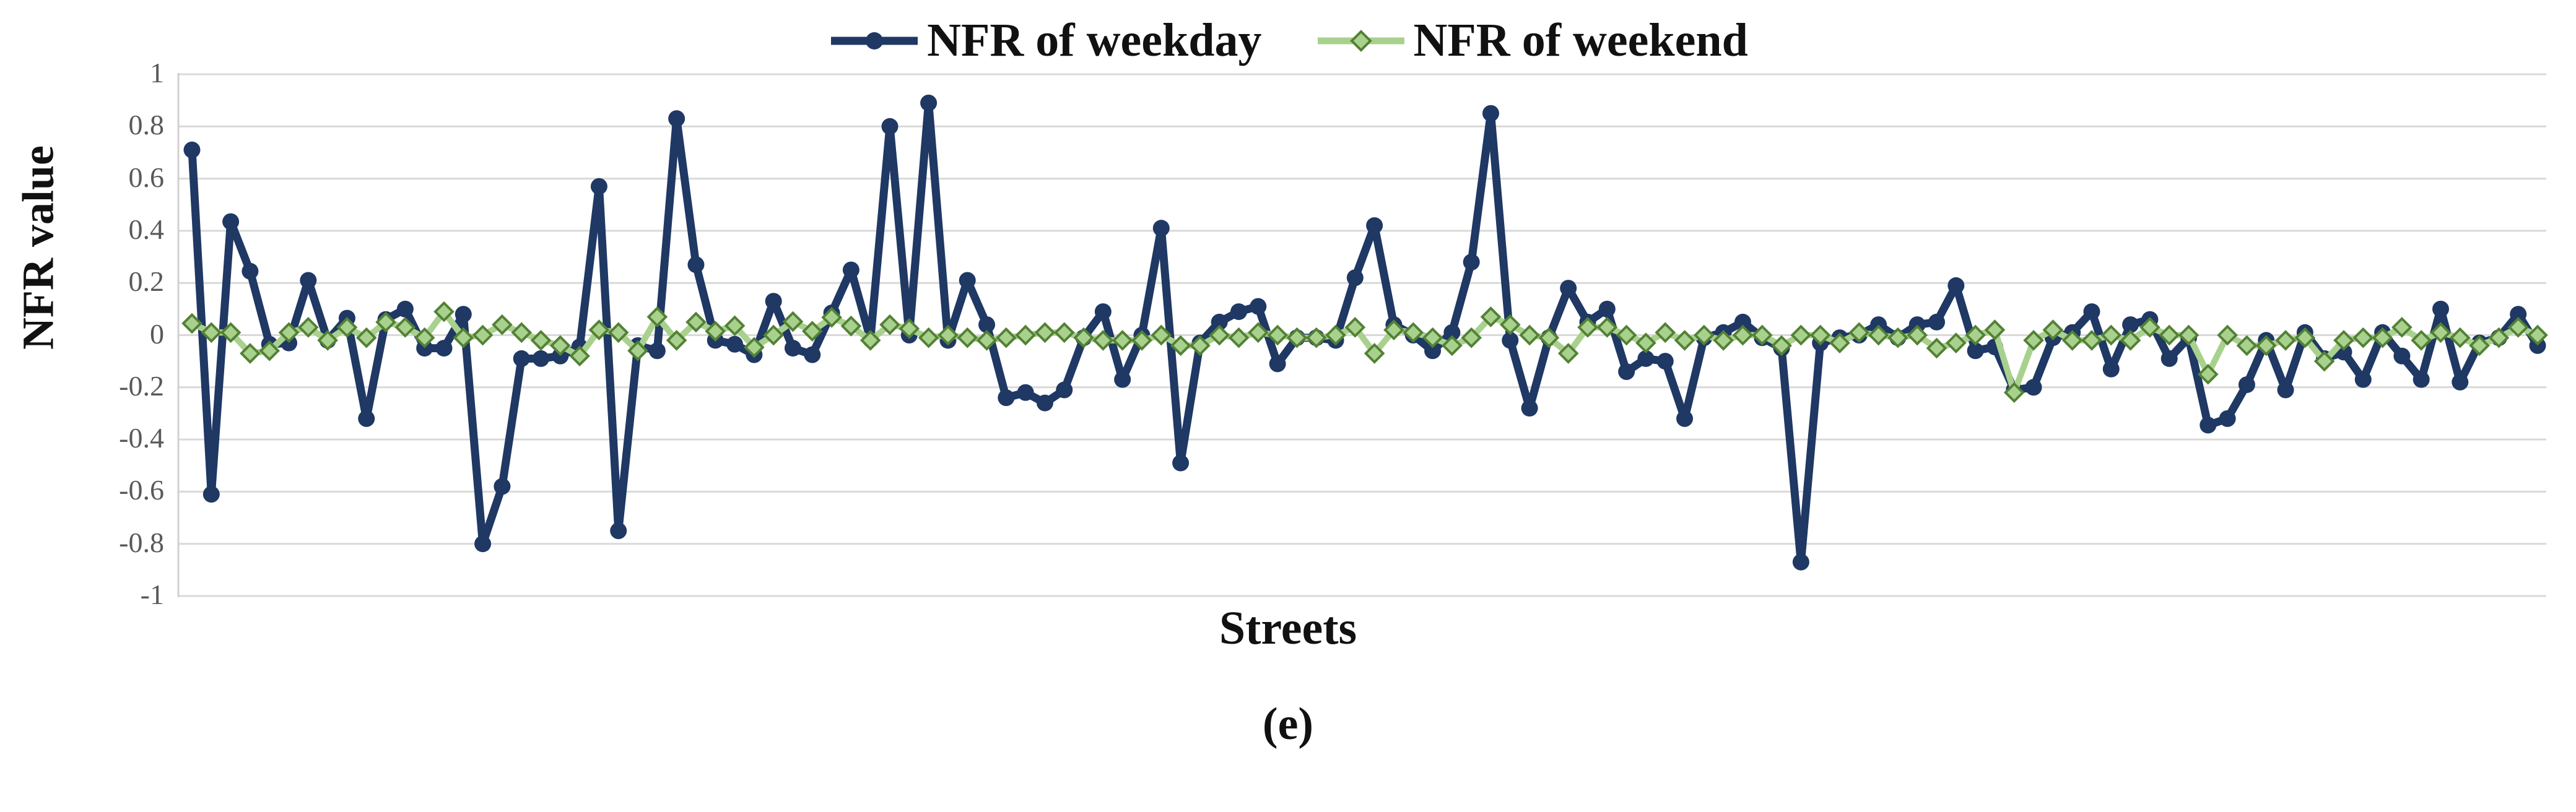 This screenshot has width=2576, height=812. What do you see at coordinates (874, 41) in the screenshot?
I see `weekday-line-marker-icon` at bounding box center [874, 41].